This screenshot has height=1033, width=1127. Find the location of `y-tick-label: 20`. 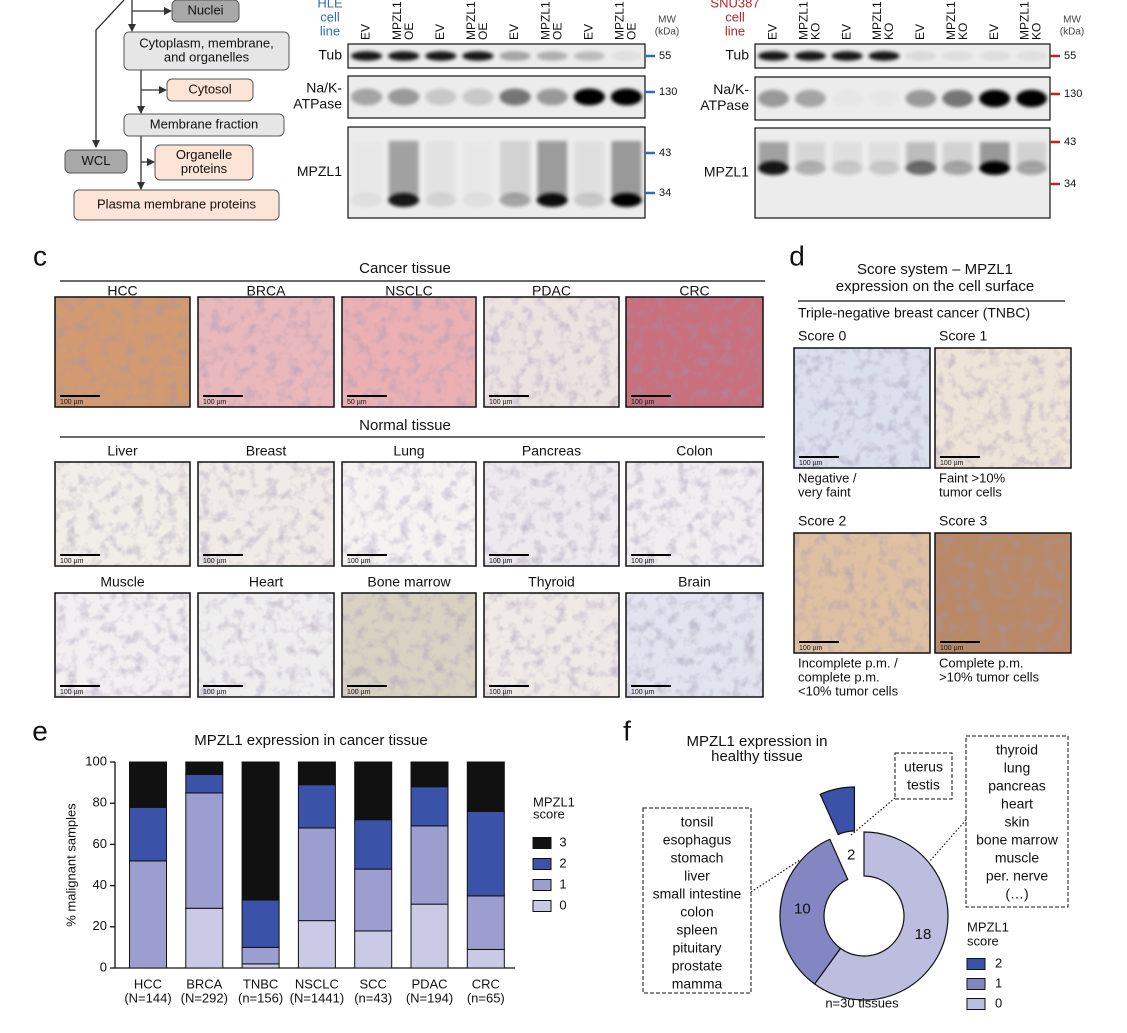

y-tick-label: 20 is located at coordinates (100, 925).